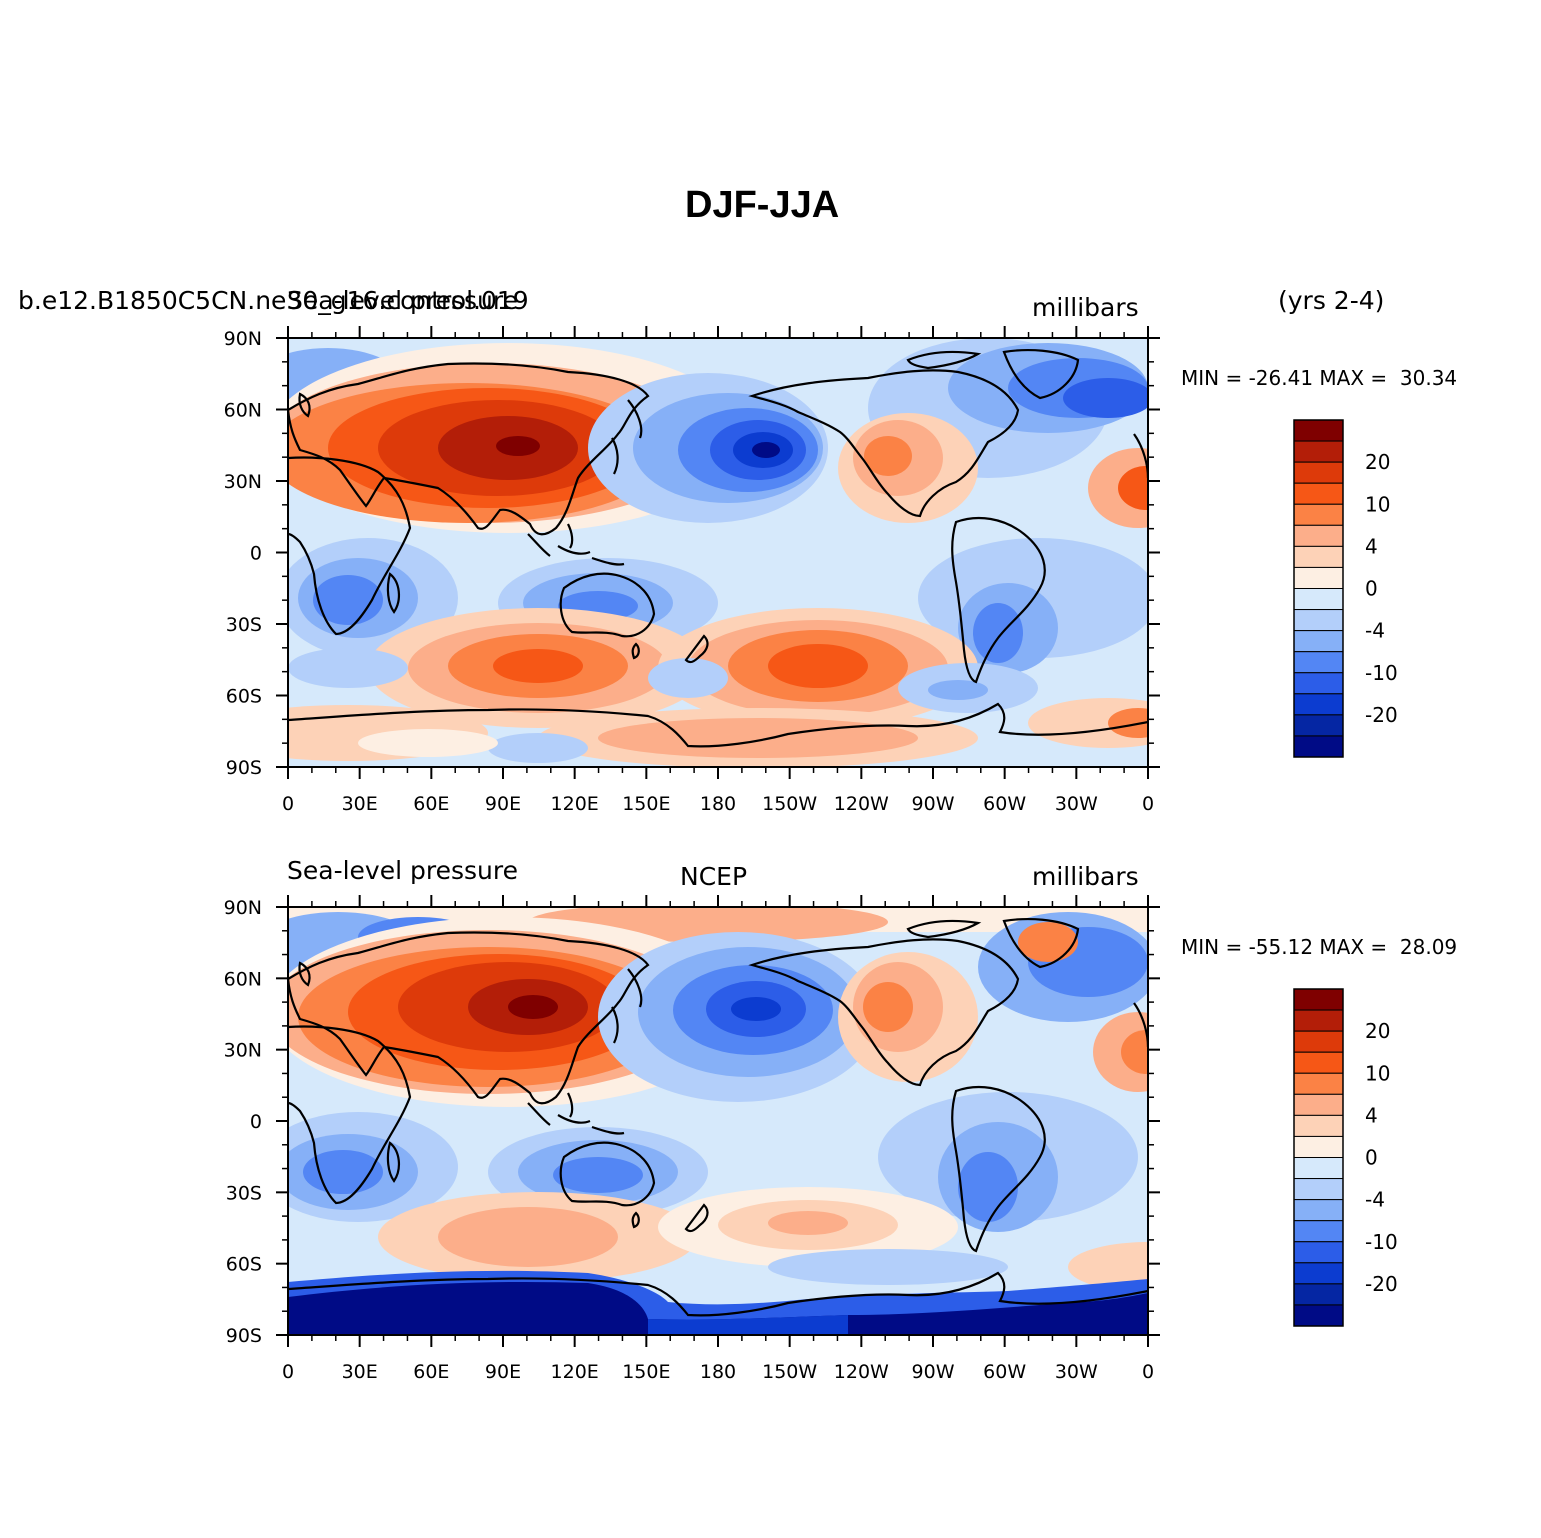 This screenshot has width=1541, height=1538. What do you see at coordinates (244, 768) in the screenshot?
I see `panel1-lat-label: 90S` at bounding box center [244, 768].